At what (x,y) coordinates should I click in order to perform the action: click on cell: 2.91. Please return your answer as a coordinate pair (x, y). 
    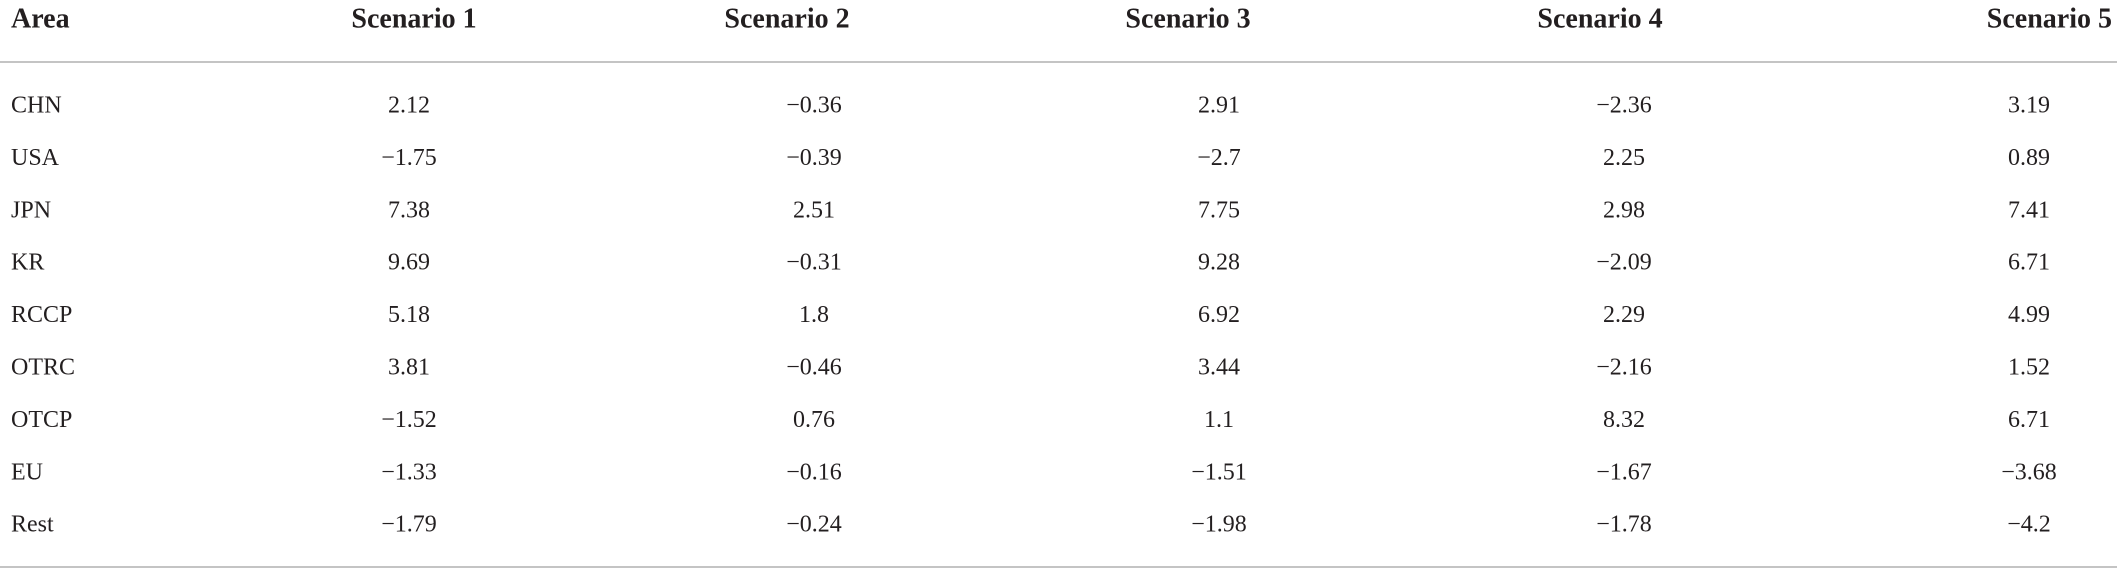
    Looking at the image, I should click on (1219, 106).